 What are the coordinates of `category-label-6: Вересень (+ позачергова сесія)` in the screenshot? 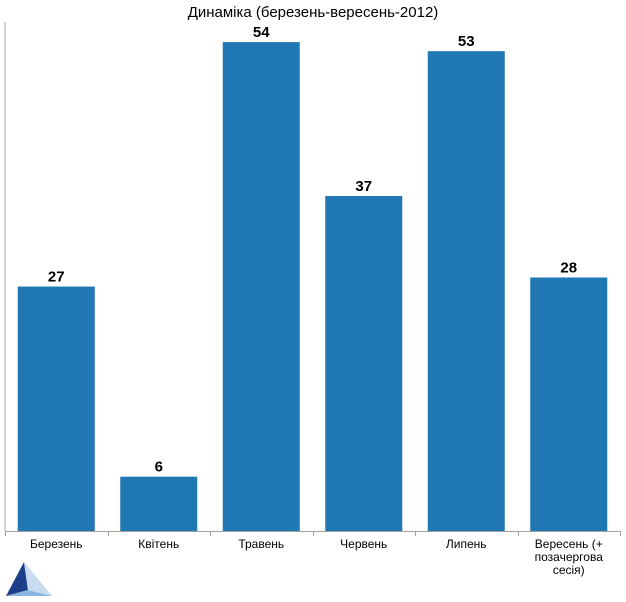 It's located at (568, 557).